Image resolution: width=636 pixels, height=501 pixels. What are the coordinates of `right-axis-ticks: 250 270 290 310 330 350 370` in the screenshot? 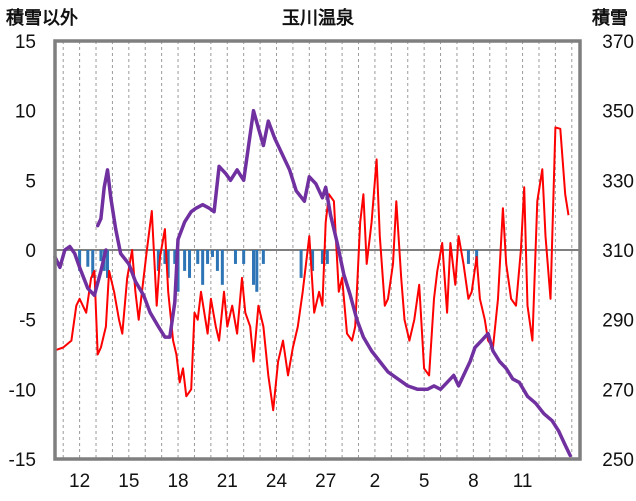 It's located at (618, 251).